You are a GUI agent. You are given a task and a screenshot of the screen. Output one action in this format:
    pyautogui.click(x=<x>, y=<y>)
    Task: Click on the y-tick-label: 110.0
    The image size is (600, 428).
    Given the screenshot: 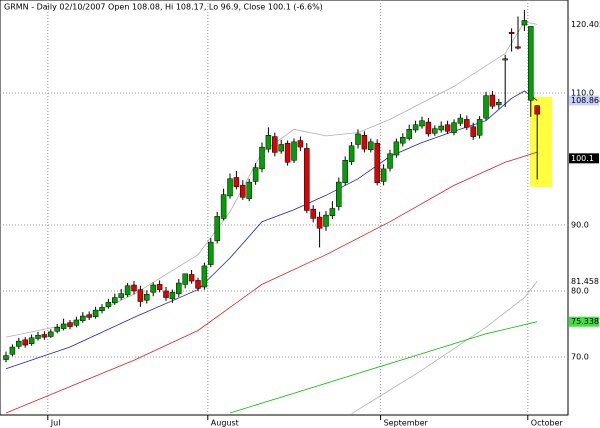 What is the action you would take?
    pyautogui.click(x=582, y=93)
    